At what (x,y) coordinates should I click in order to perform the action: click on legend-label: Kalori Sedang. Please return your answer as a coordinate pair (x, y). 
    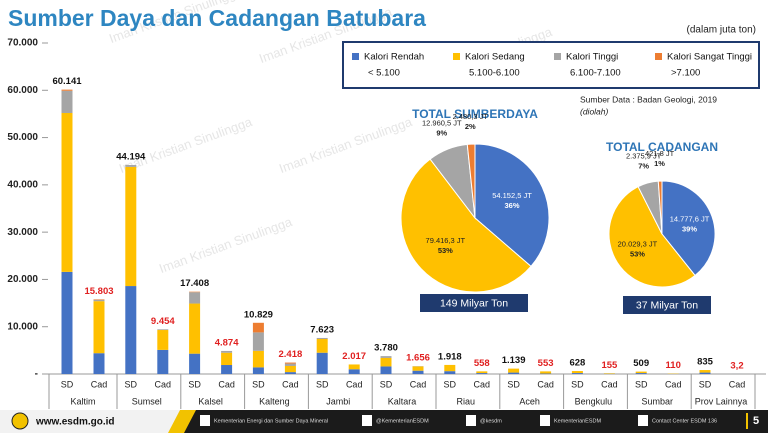
    Looking at the image, I should click on (495, 57).